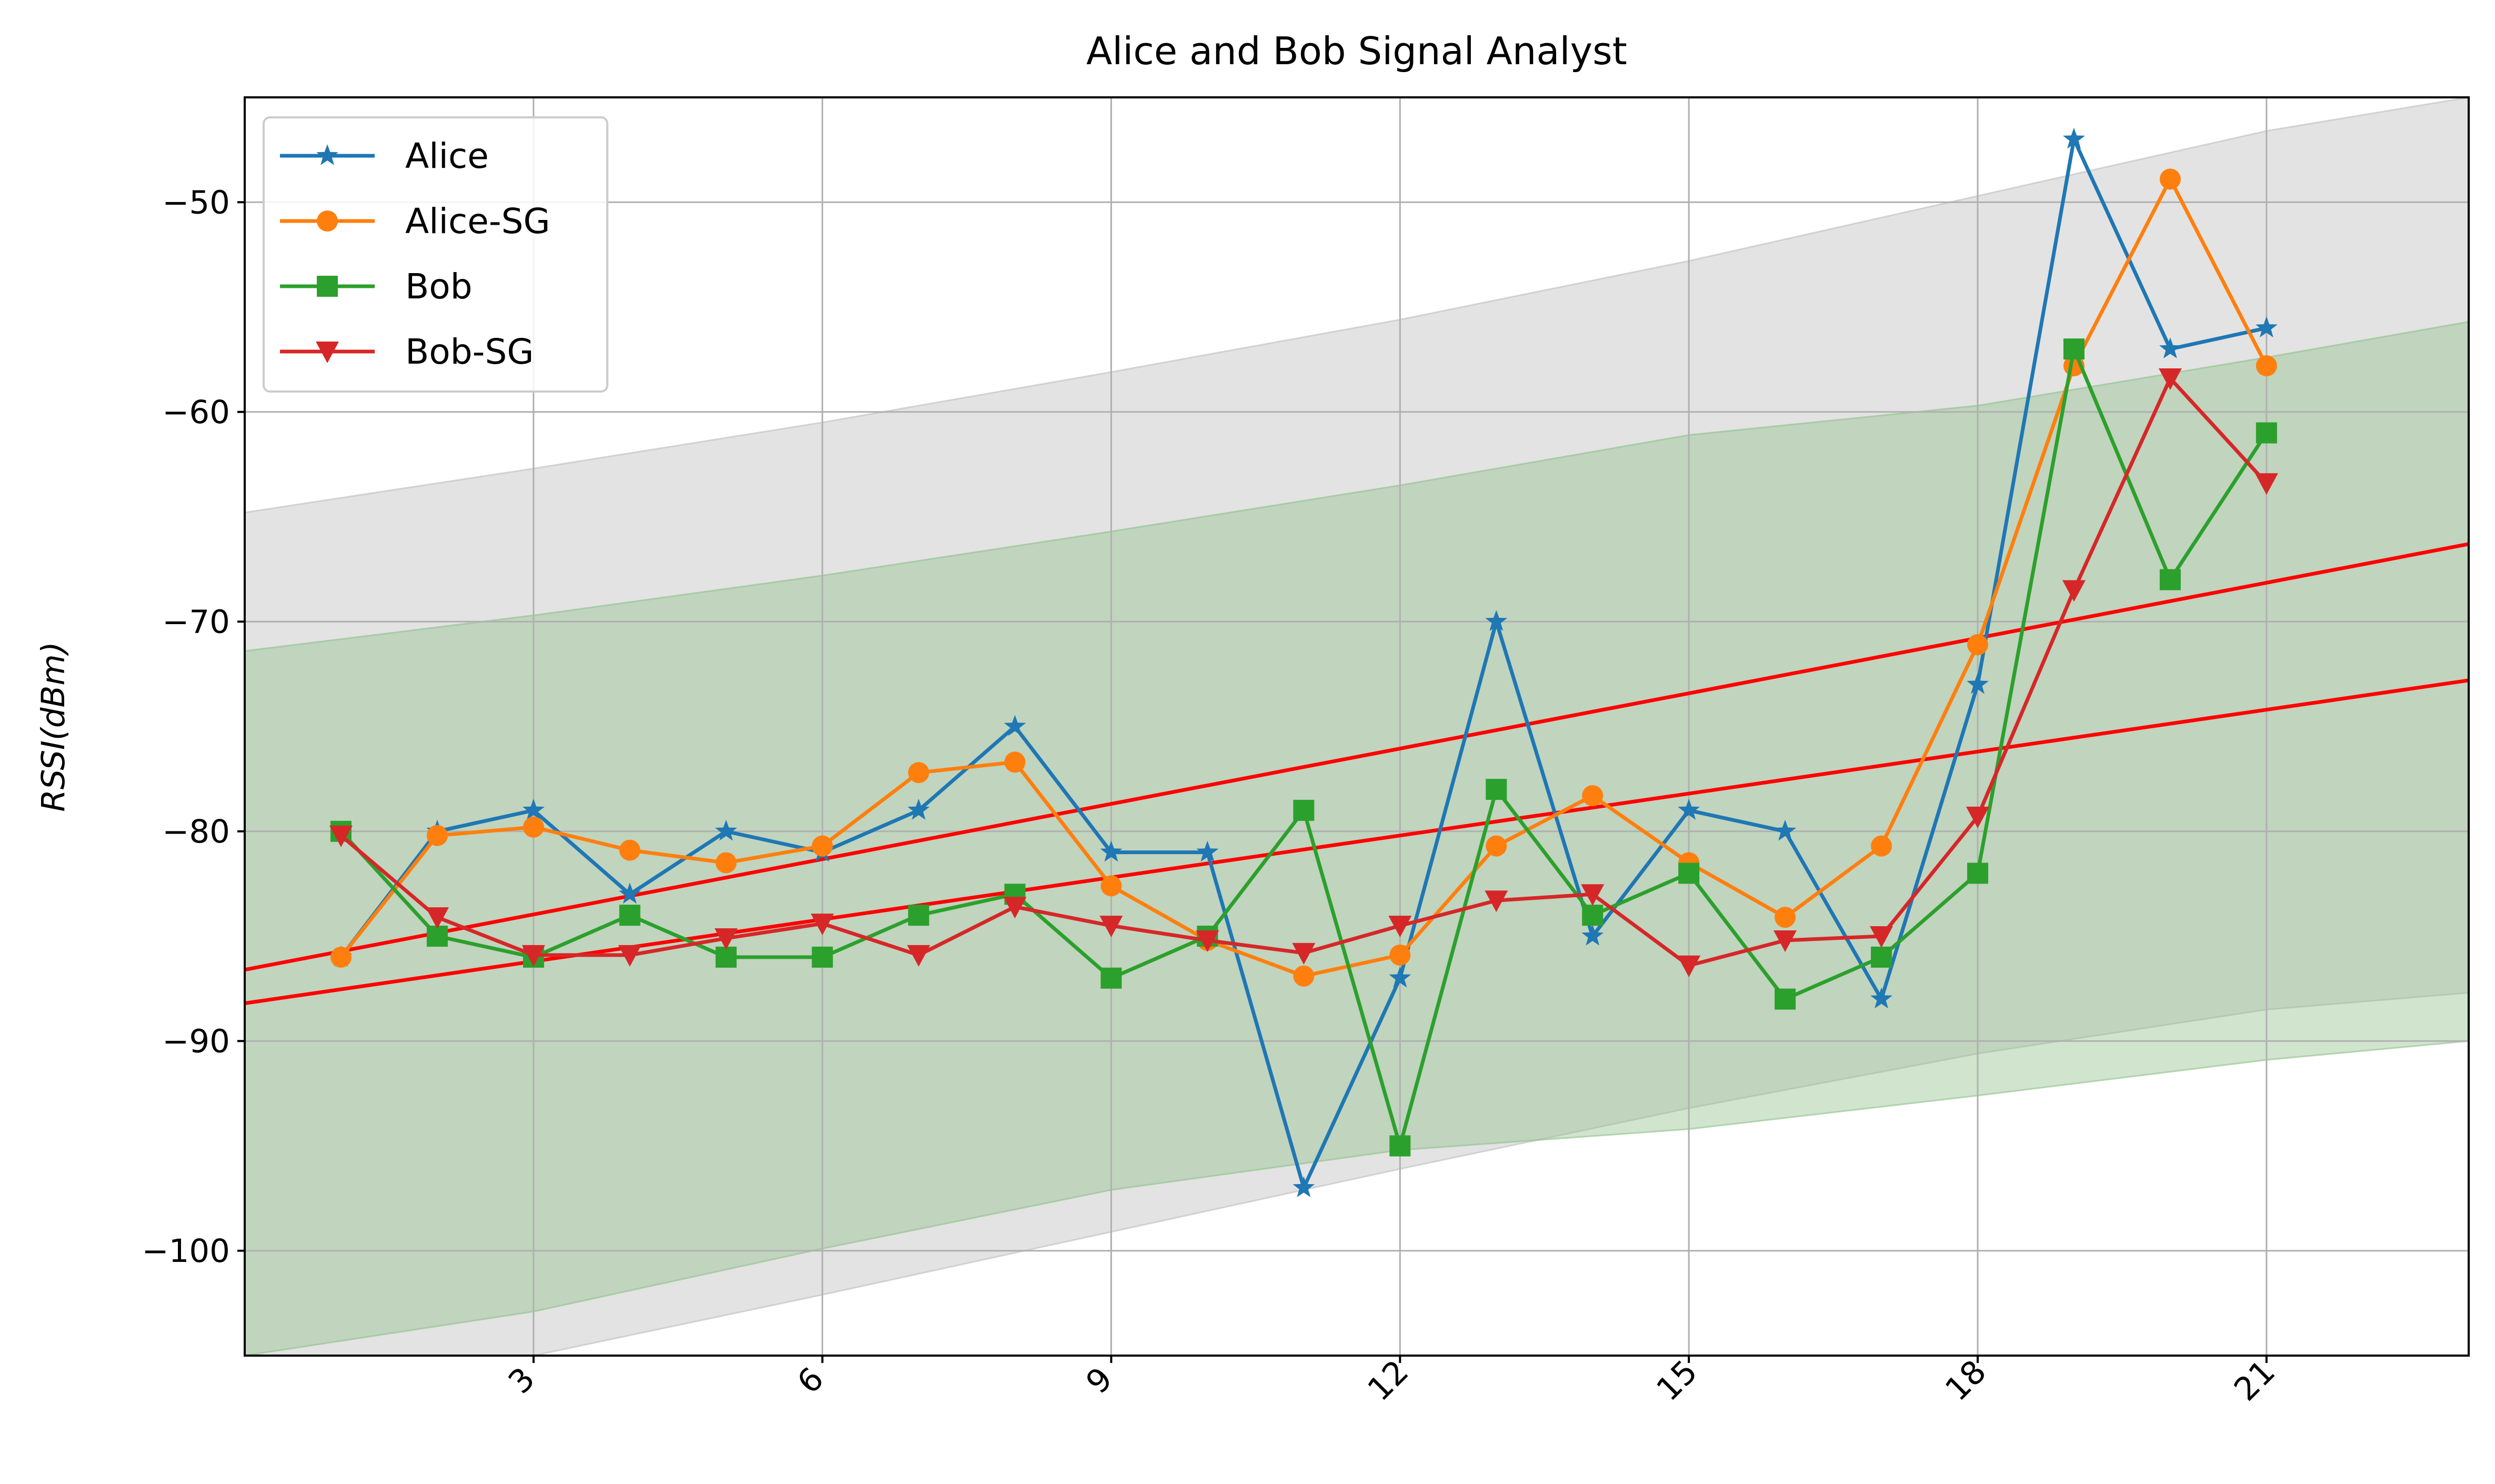 The image size is (2495, 1484). Describe the element at coordinates (196, 831) in the screenshot. I see `y-tick-label-2: −80` at that location.